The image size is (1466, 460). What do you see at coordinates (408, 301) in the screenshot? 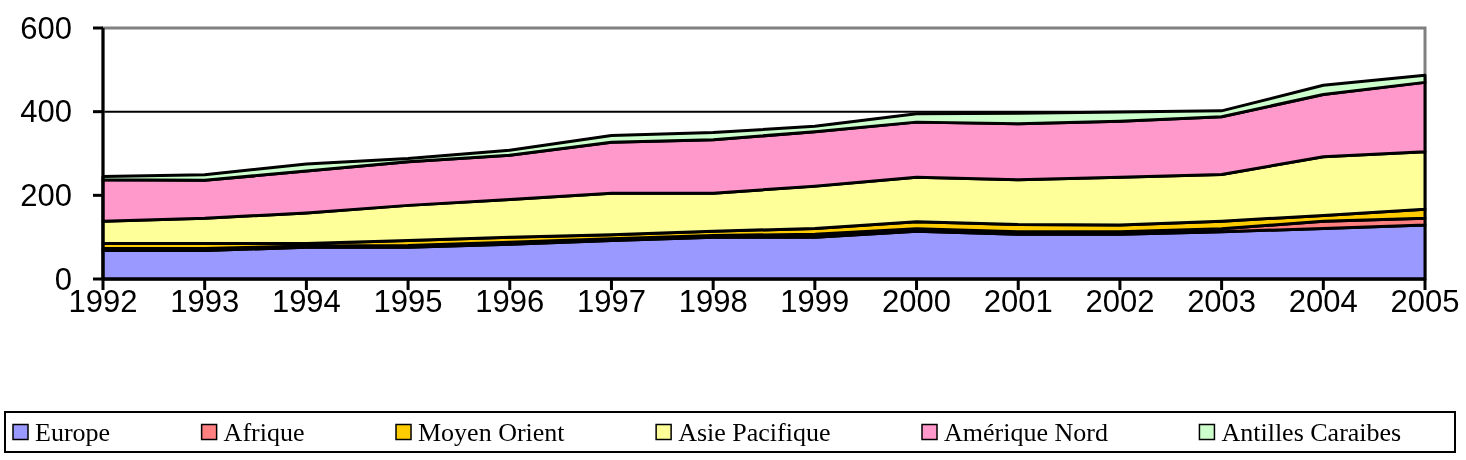
I see `x-tick-label: 1995` at bounding box center [408, 301].